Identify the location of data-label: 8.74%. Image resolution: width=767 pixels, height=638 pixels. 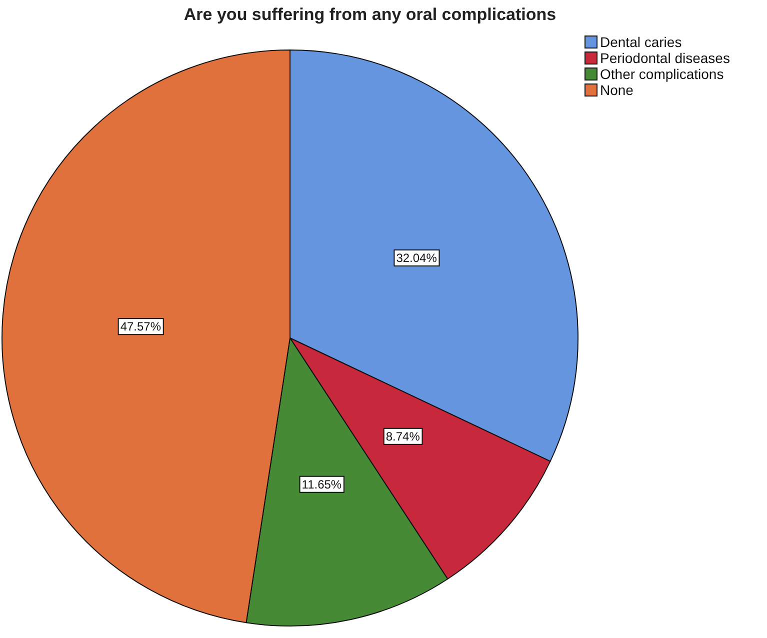
(403, 436).